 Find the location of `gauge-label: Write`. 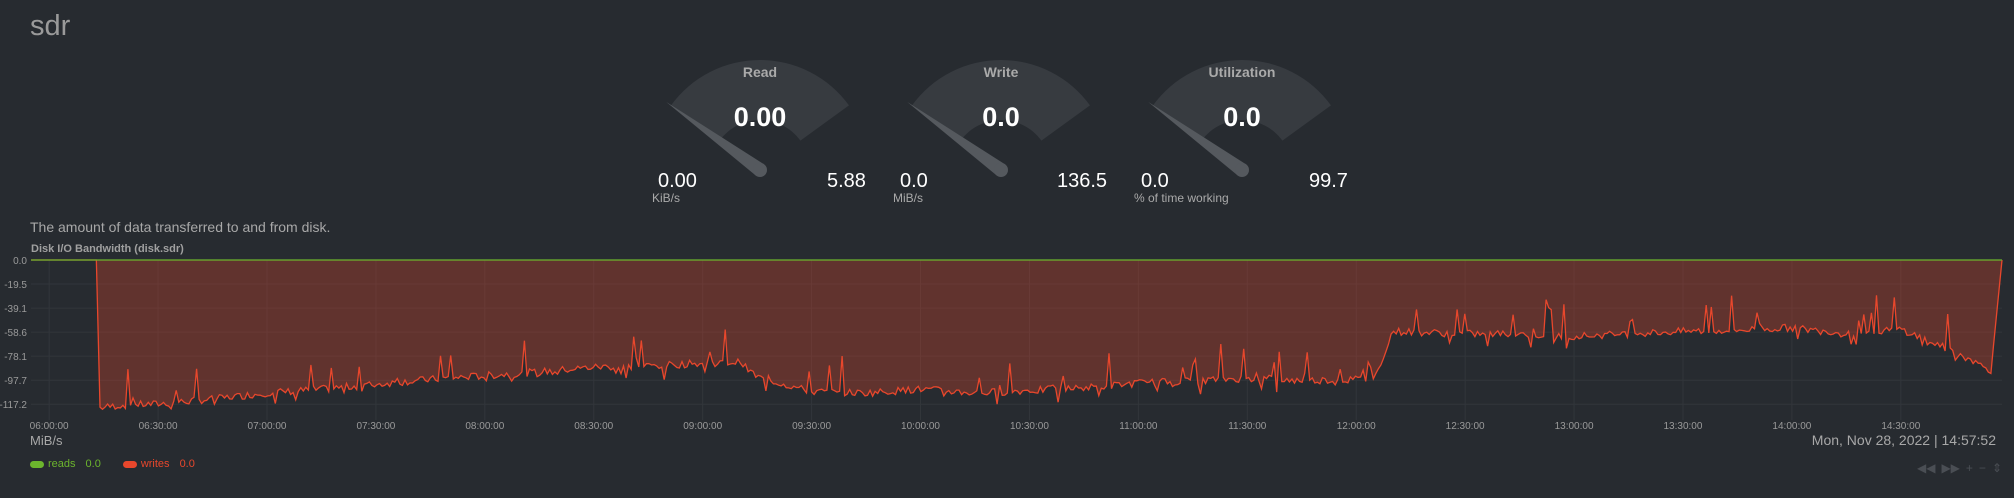

gauge-label: Write is located at coordinates (1001, 72).